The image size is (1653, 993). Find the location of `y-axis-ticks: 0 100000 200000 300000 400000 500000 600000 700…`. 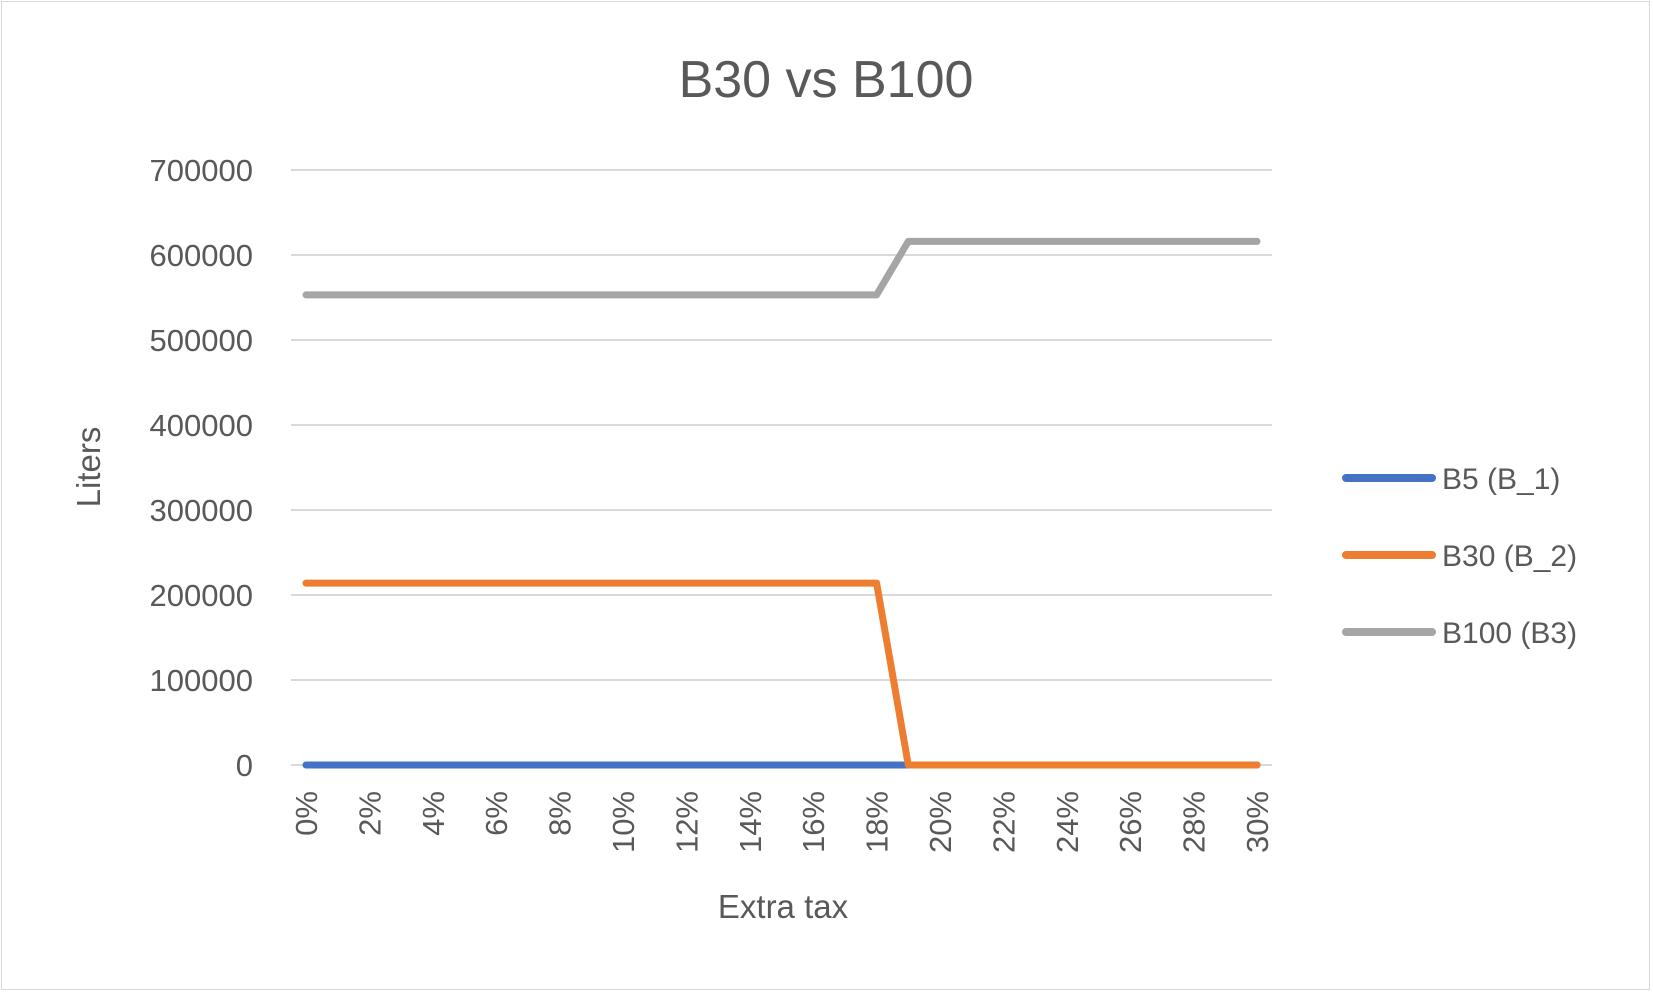

y-axis-ticks: 0 100000 200000 300000 400000 500000 600000 700… is located at coordinates (201, 468).